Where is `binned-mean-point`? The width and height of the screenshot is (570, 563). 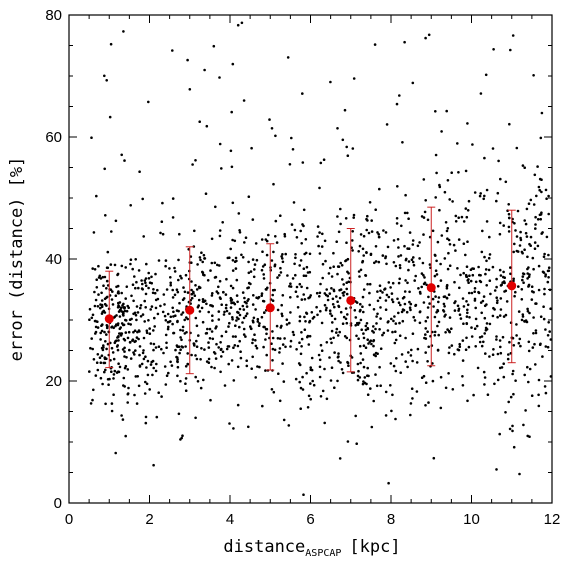 binned-mean-point is located at coordinates (270, 308).